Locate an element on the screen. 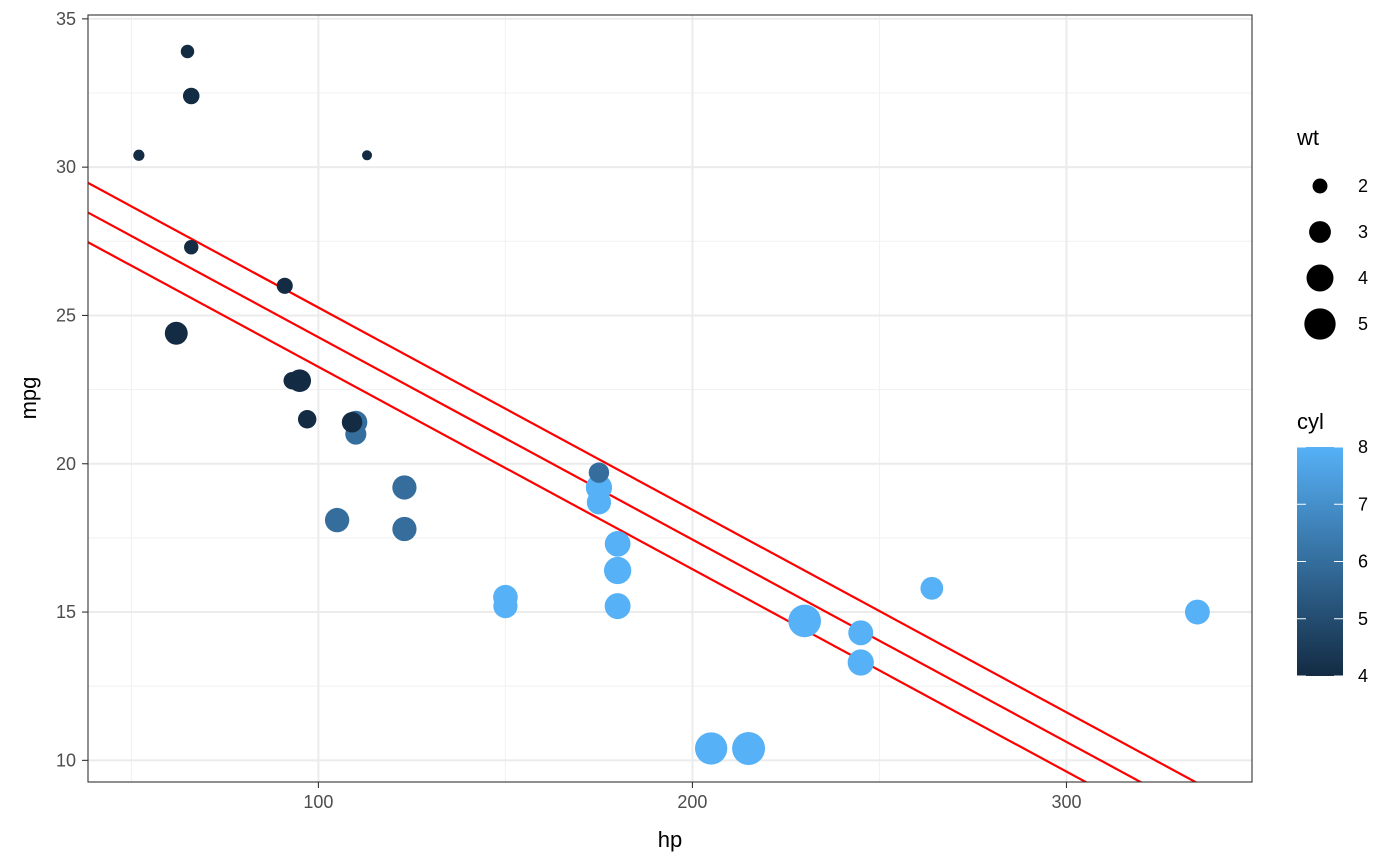  x-tick-label: 300 is located at coordinates (1066, 802).